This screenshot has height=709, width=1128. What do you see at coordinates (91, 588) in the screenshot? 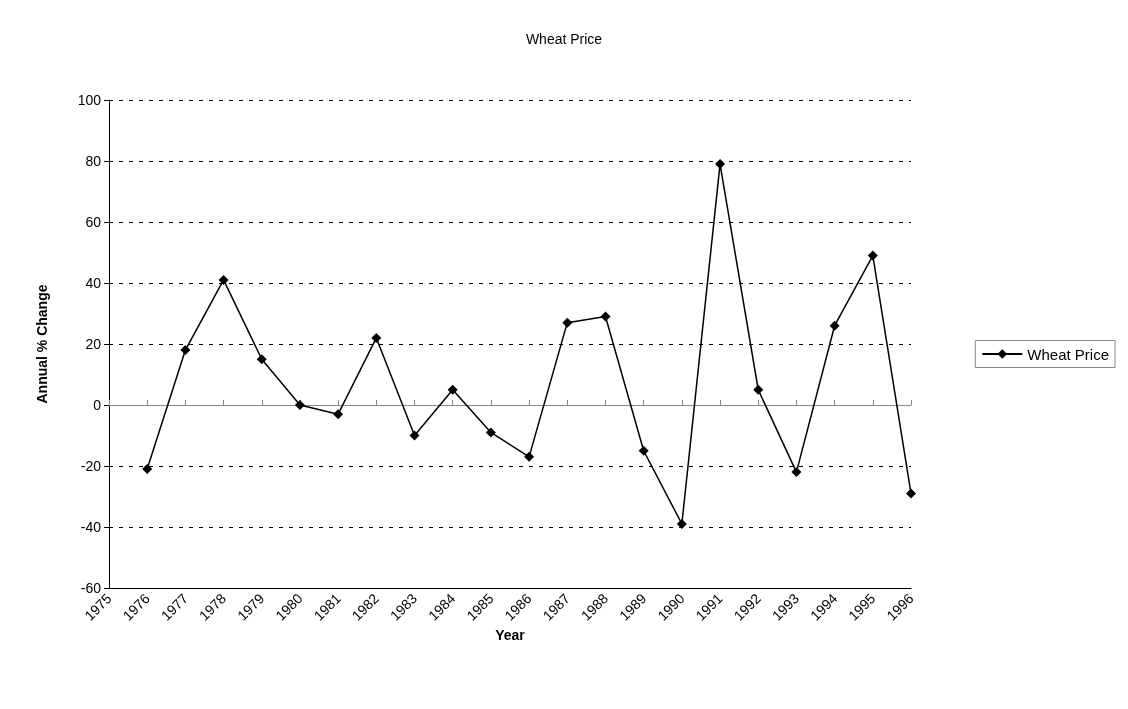
I see `y-tick-label: -60` at bounding box center [91, 588].